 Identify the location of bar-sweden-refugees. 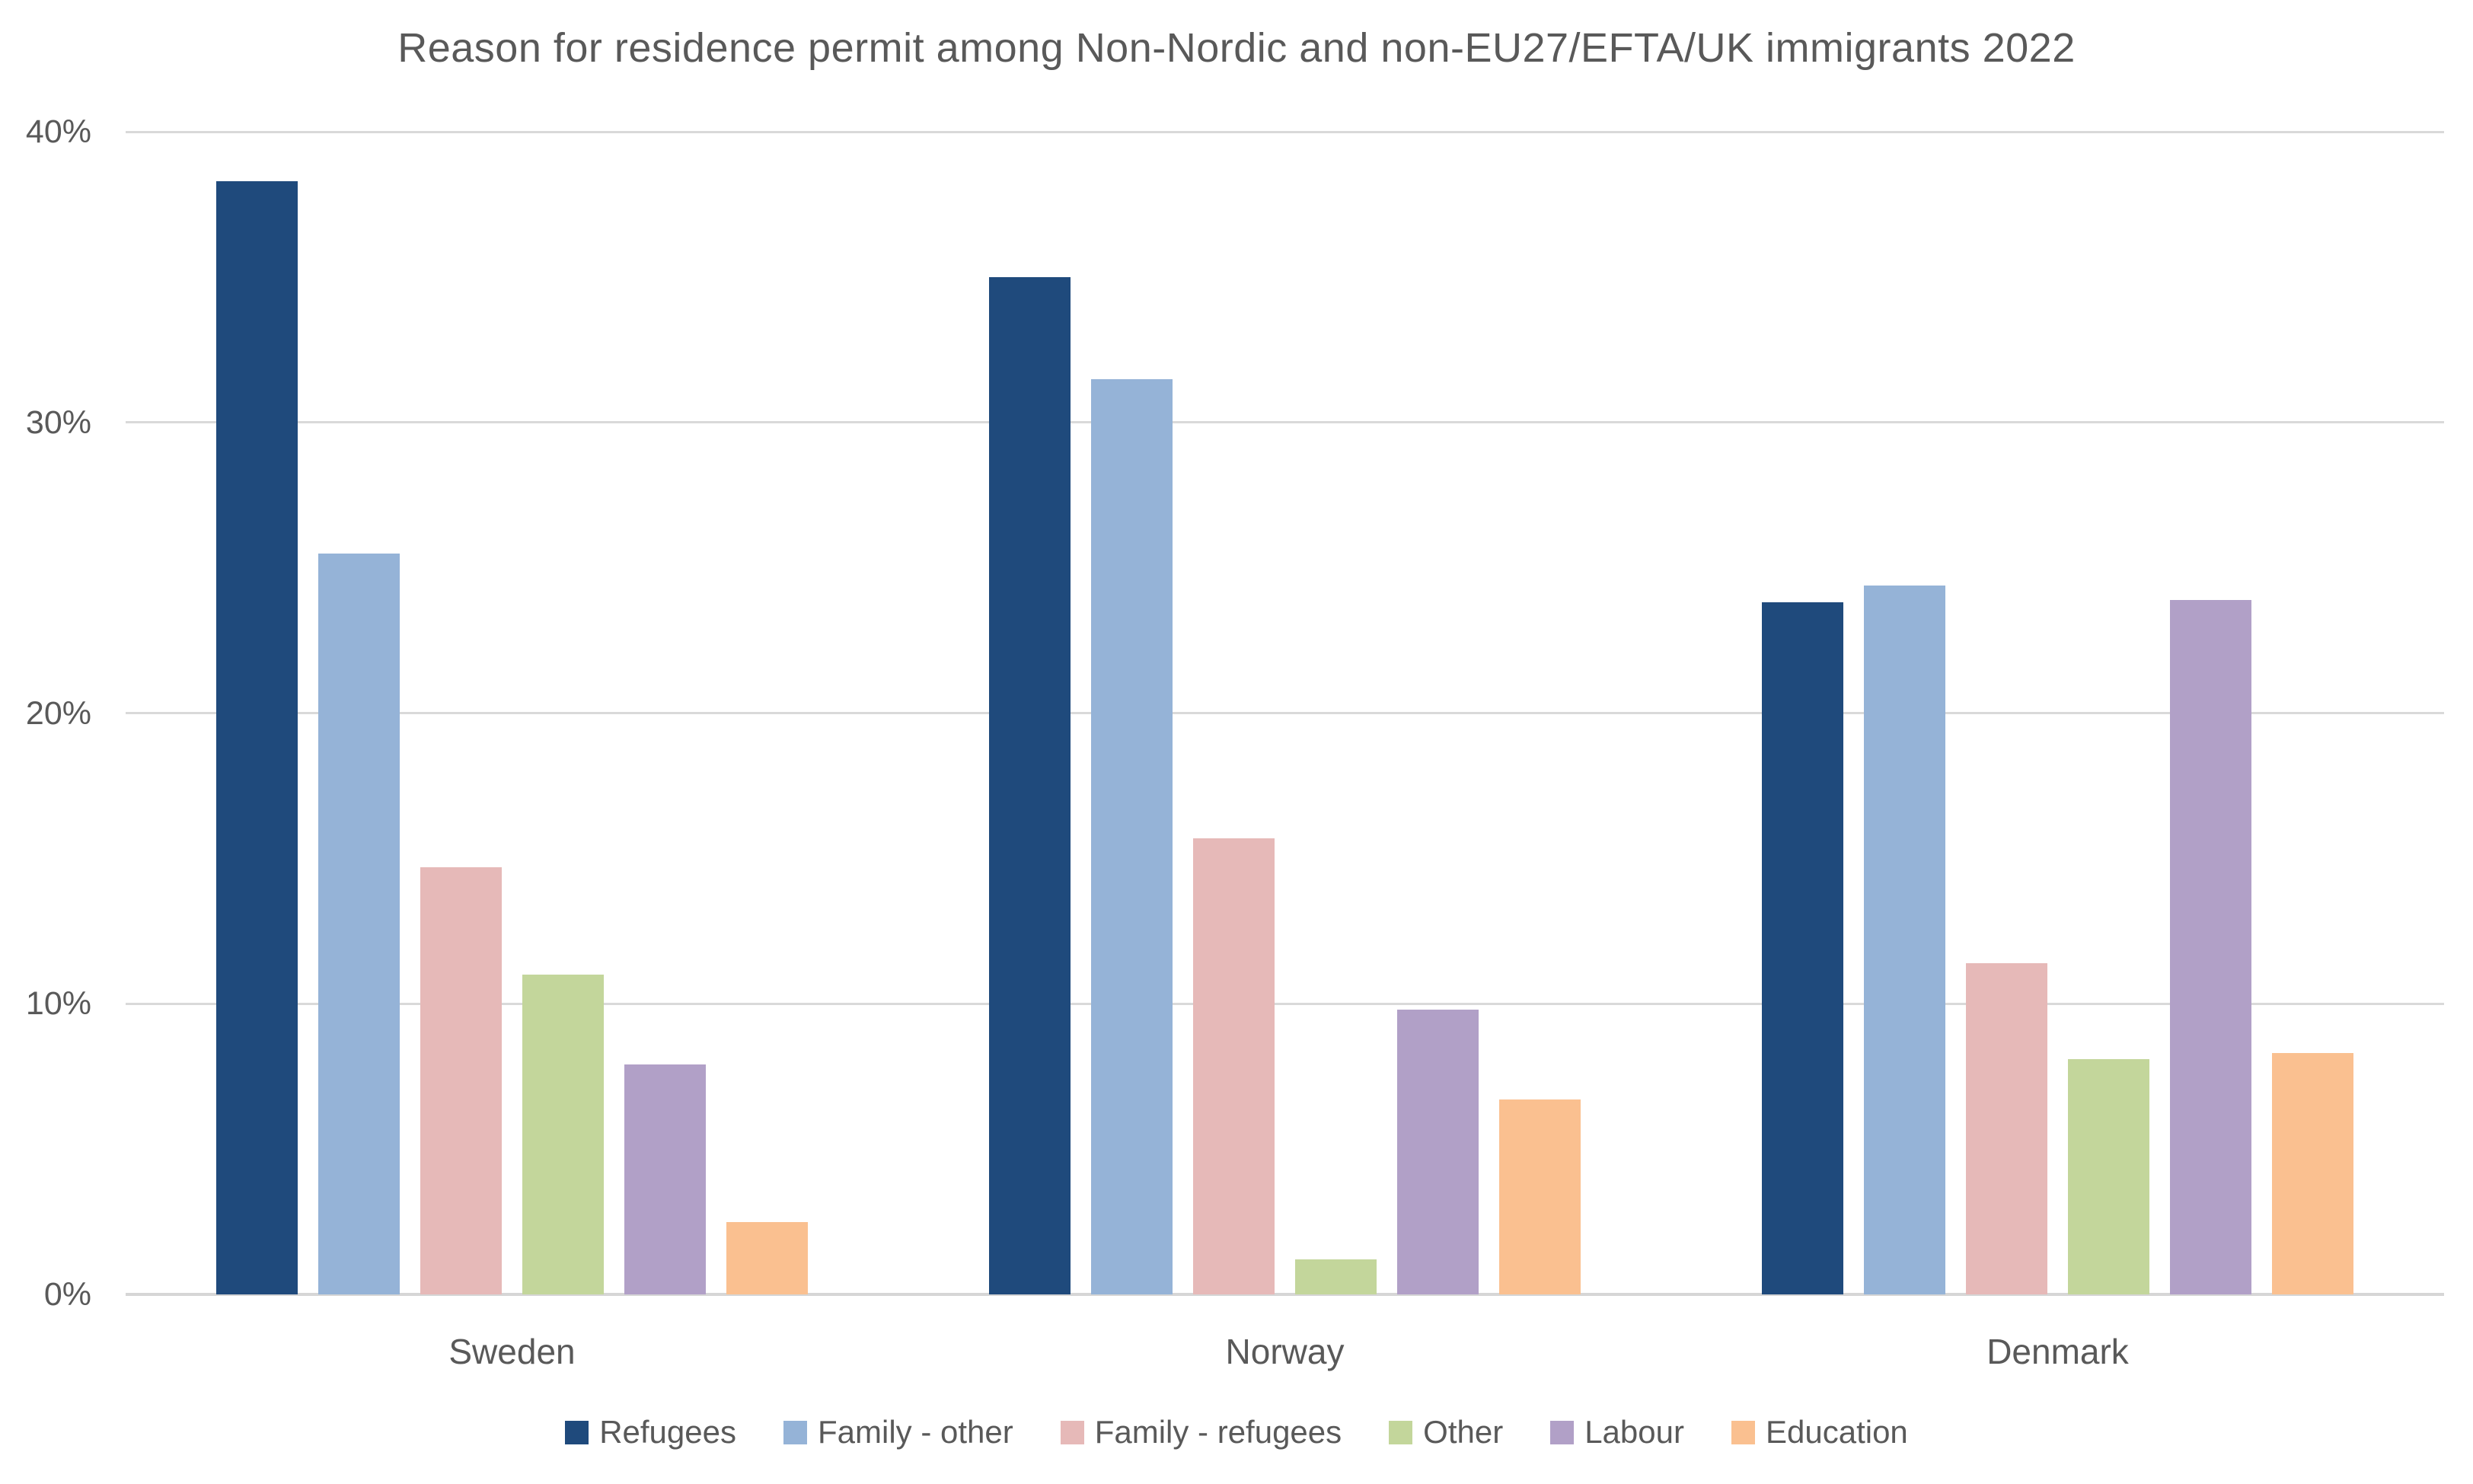
(257, 737).